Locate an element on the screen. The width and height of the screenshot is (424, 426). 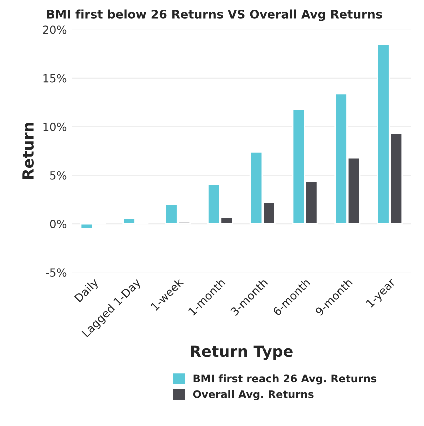
chart-title: BMI first below 26 Returns VS Overall Avg Returns is located at coordinates (214, 16).